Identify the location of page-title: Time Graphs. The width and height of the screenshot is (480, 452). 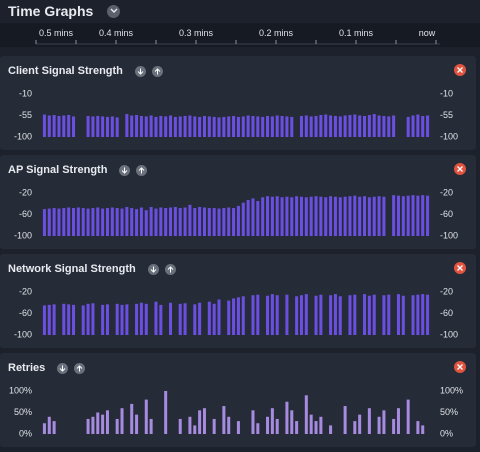
(51, 11).